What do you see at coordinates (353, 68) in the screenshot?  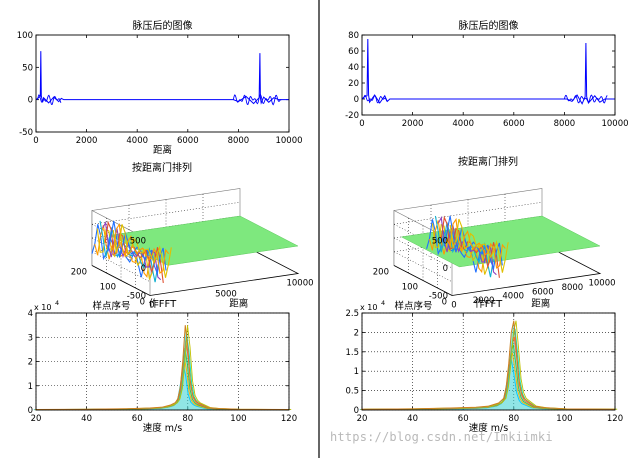 I see `y-tick-label: 40` at bounding box center [353, 68].